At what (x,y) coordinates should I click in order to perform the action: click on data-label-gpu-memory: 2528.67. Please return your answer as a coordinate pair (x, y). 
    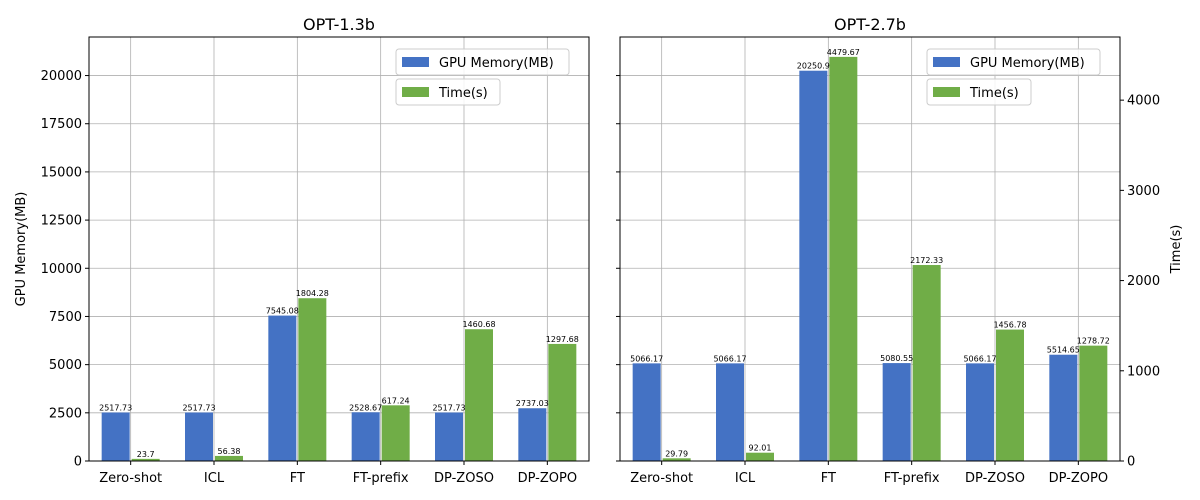
    Looking at the image, I should click on (365, 407).